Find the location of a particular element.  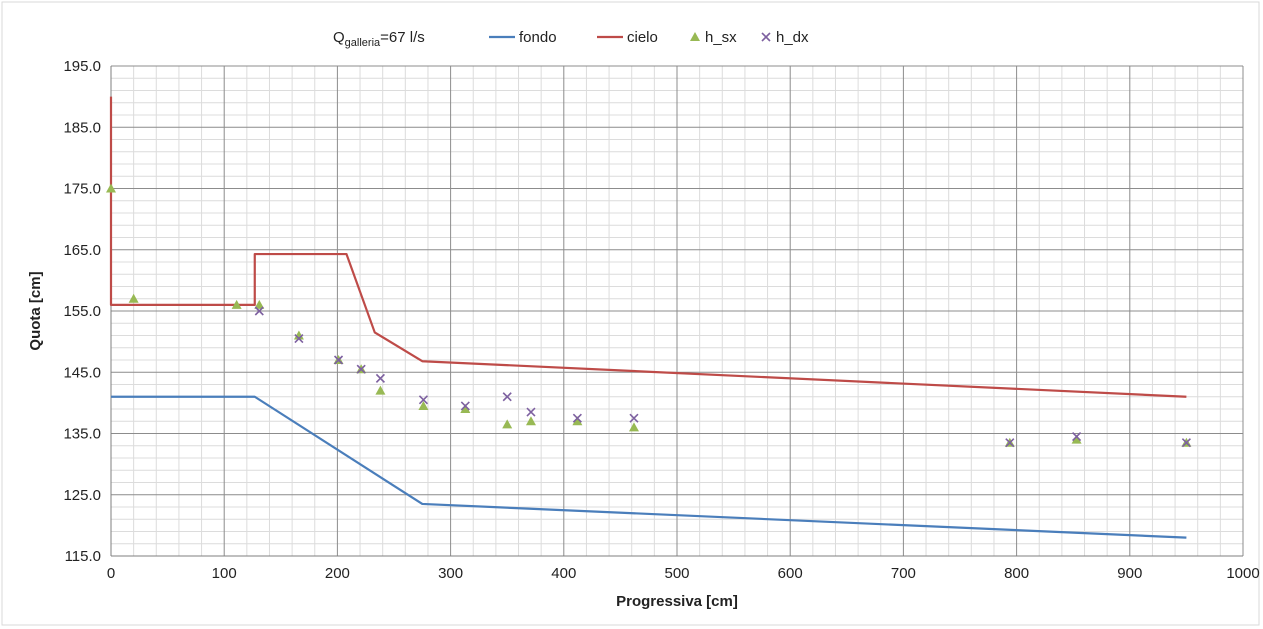

x-tick-label: 900 is located at coordinates (1129, 573).